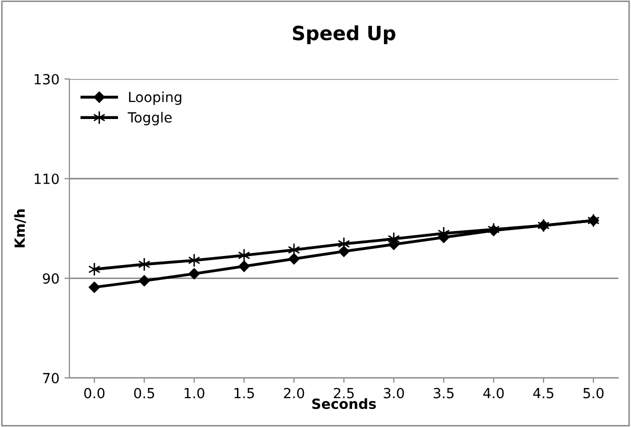  I want to click on chart-title: Speed Up, so click(344, 34).